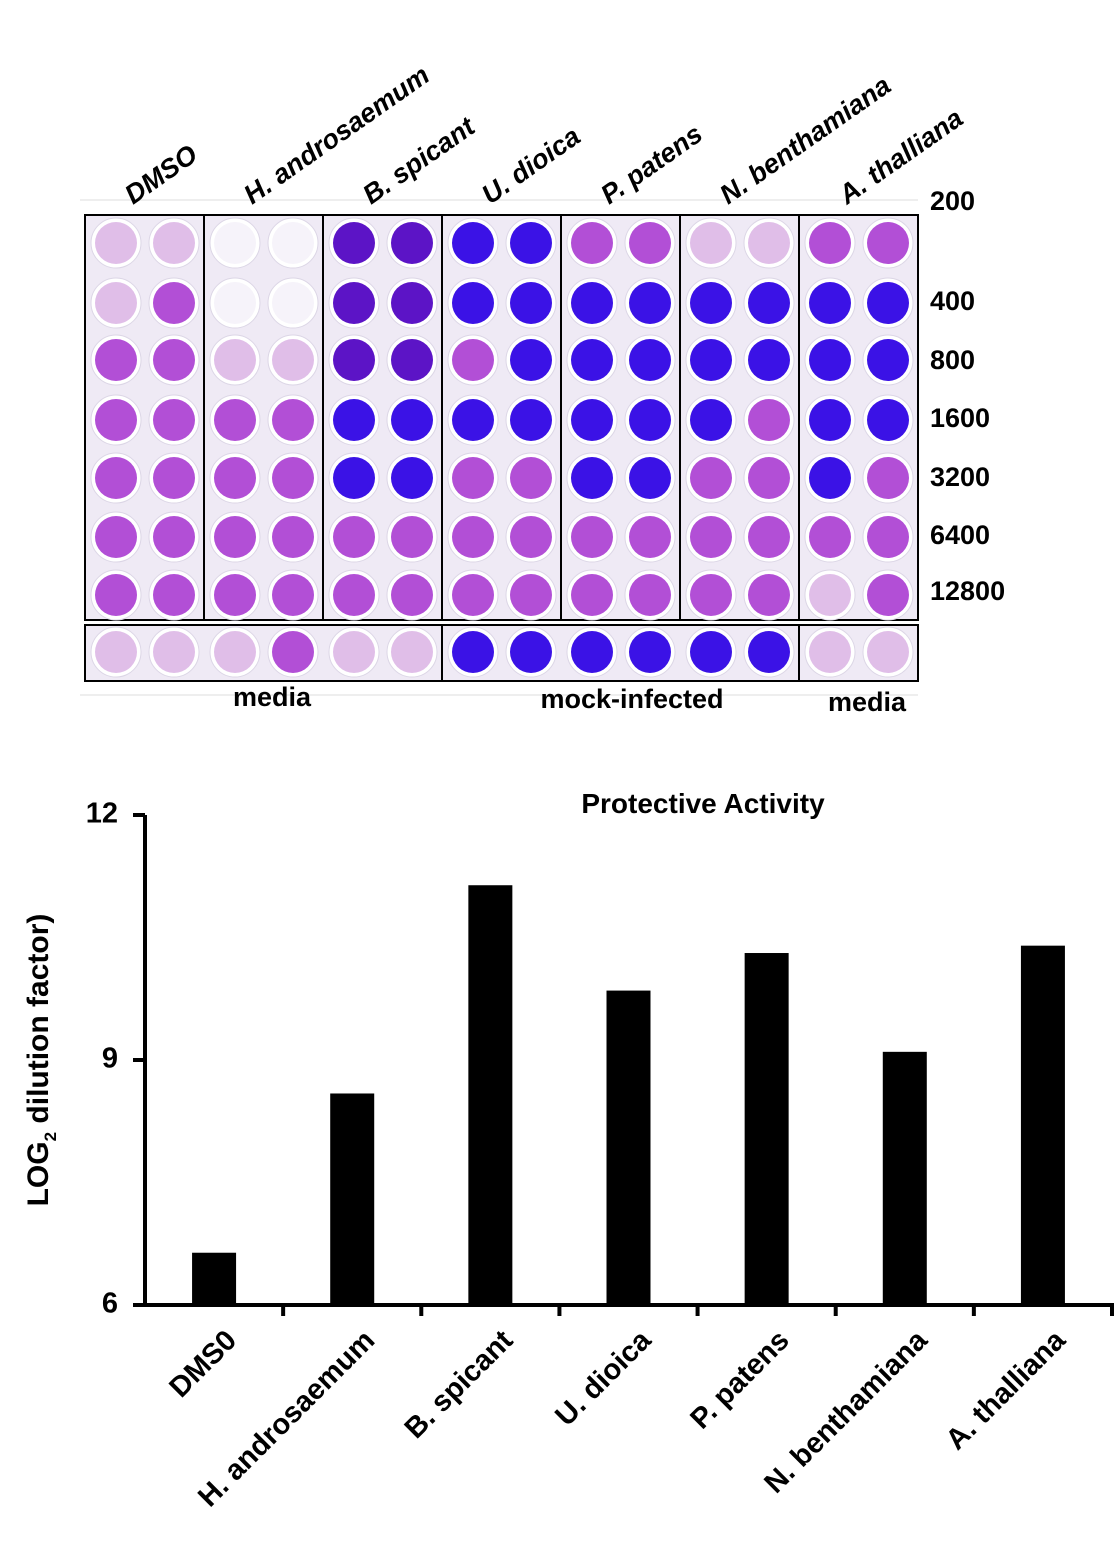  Describe the element at coordinates (1006, 1390) in the screenshot. I see `x-tick-label: A. thalliana` at that location.